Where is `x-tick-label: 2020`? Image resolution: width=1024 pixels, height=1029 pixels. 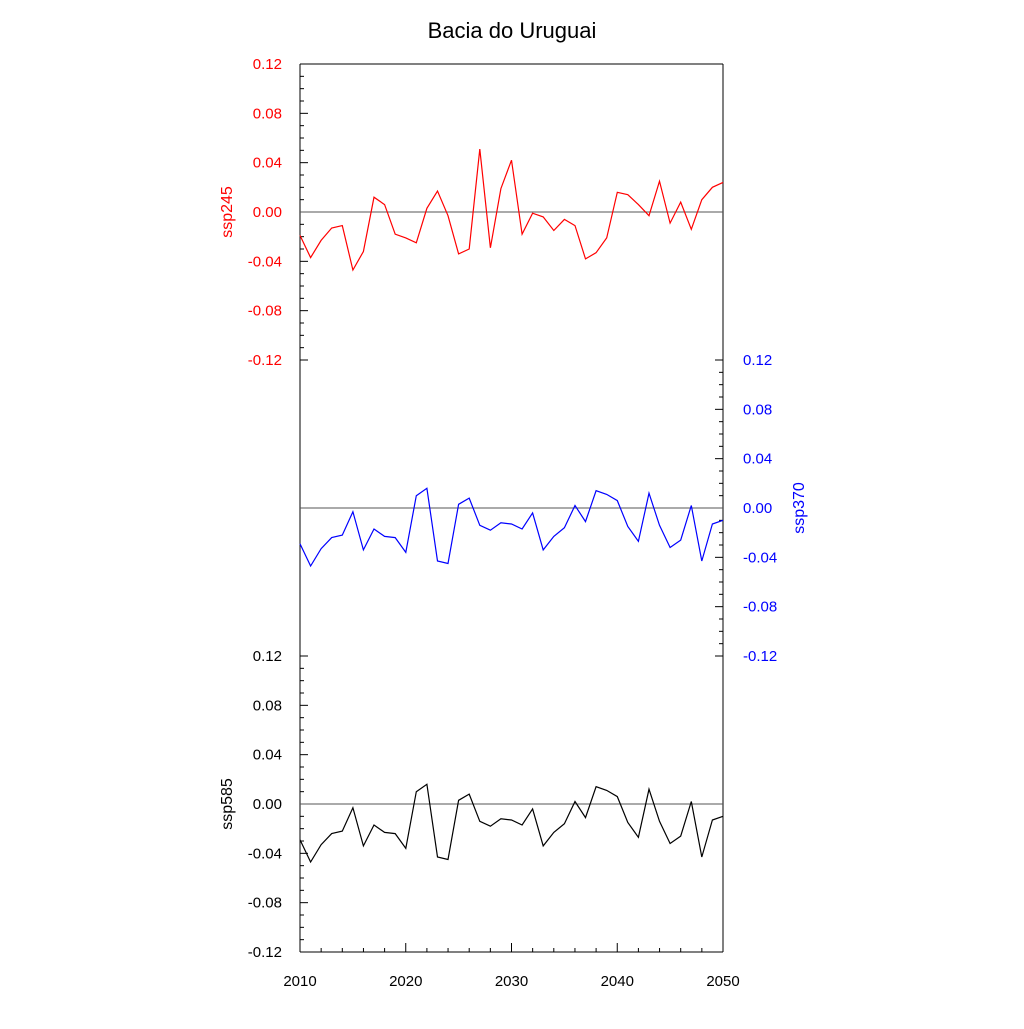
x-tick-label: 2020 is located at coordinates (405, 981).